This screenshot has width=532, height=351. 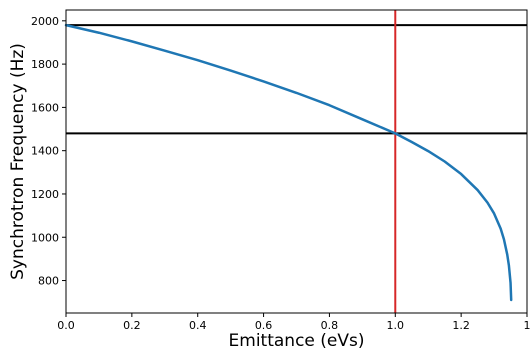 What do you see at coordinates (297, 341) in the screenshot?
I see `x-axis-title: Emittance (eVs)` at bounding box center [297, 341].